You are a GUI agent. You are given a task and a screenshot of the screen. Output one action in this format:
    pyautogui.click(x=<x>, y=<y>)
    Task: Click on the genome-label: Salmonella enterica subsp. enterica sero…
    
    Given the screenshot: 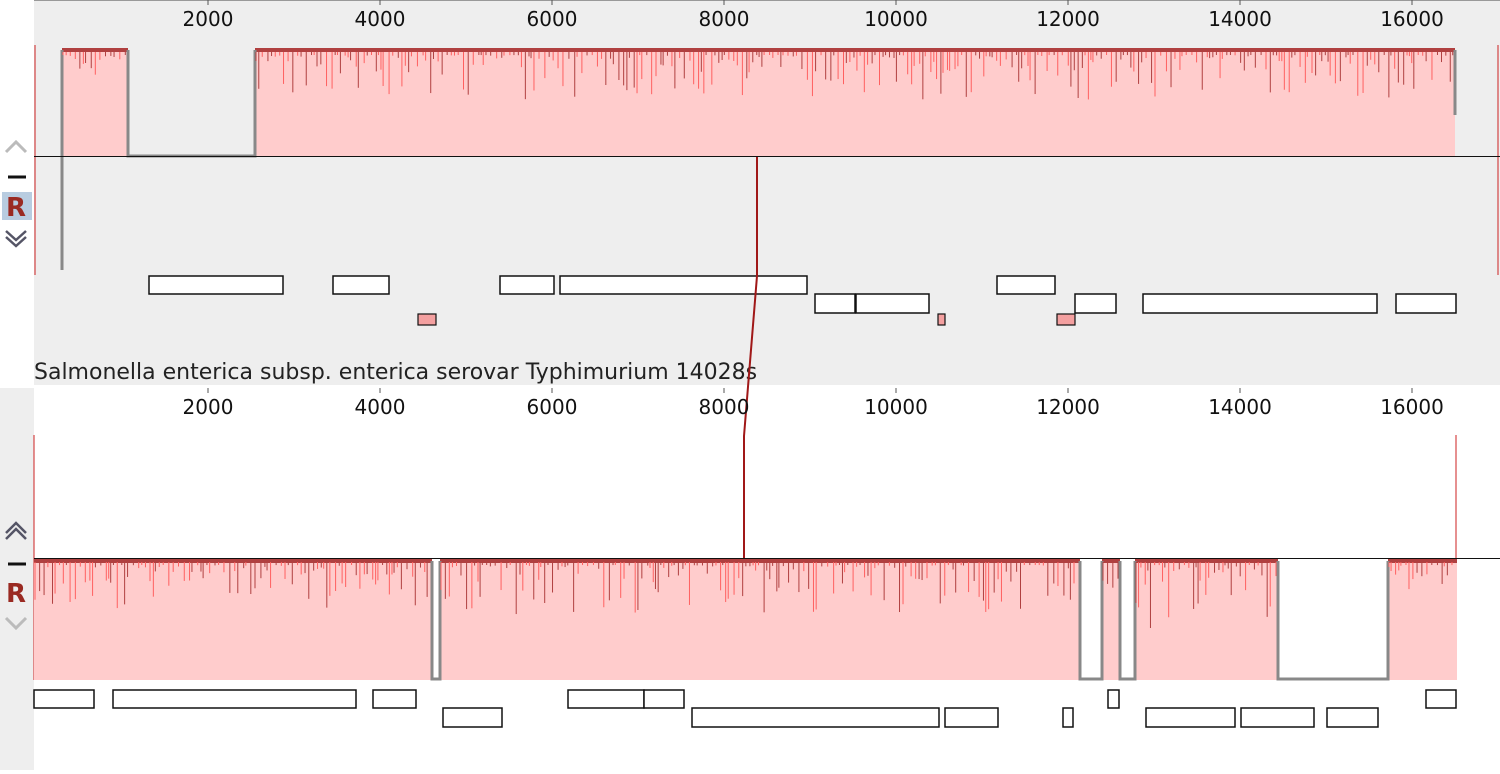 What is the action you would take?
    pyautogui.click(x=395, y=372)
    